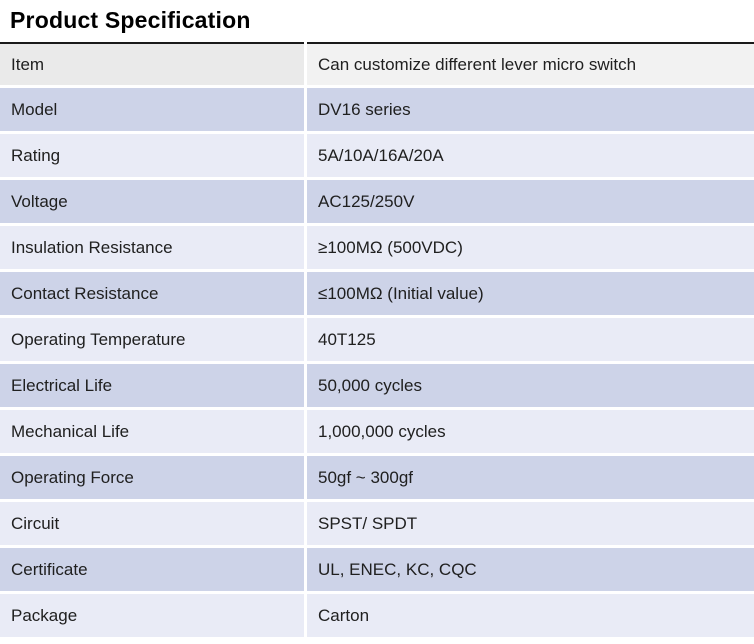 The height and width of the screenshot is (644, 754). I want to click on table-row: Mechanical Life 1,000,000 cycles, so click(377, 431).